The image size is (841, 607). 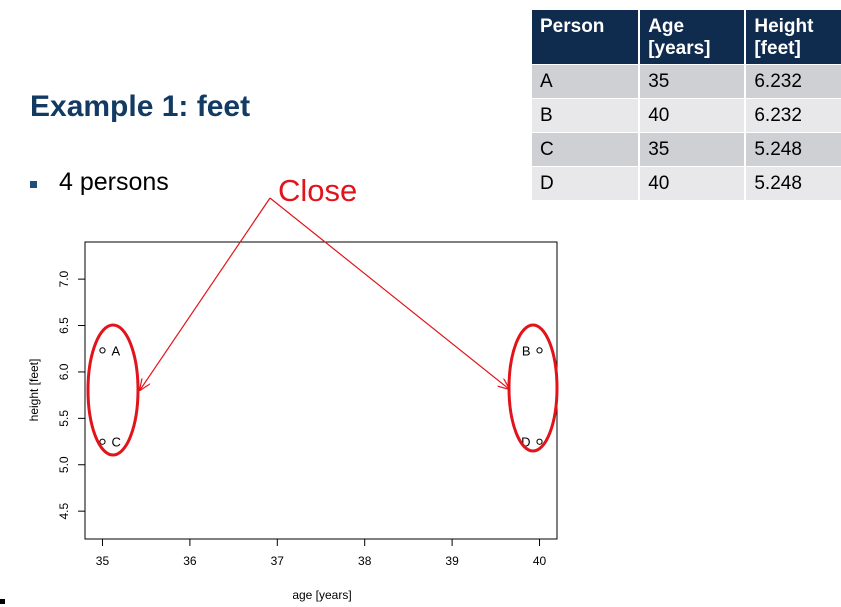 I want to click on point-label-b: B, so click(x=526, y=350).